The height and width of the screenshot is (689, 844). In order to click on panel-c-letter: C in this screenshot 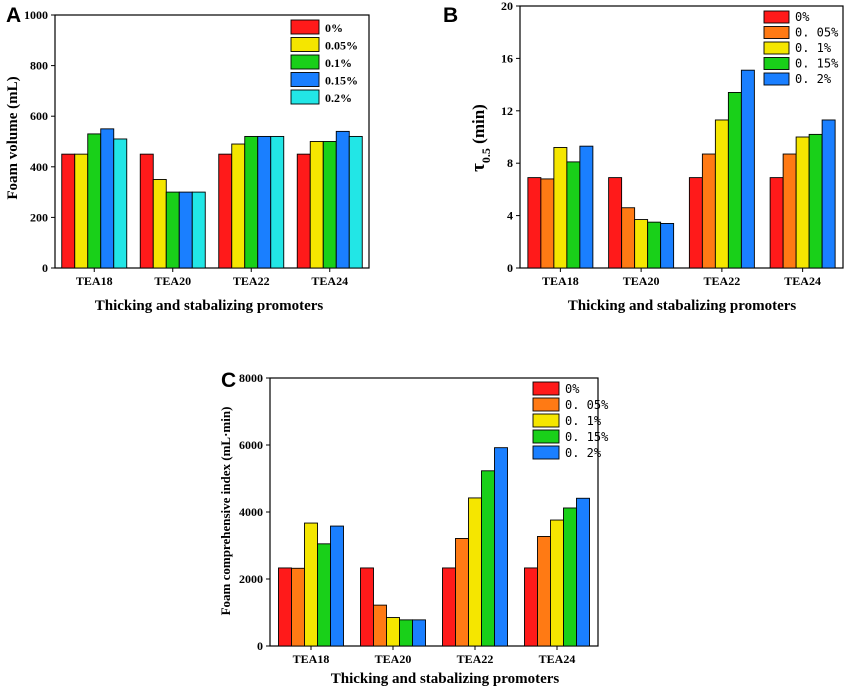, I will do `click(228, 380)`.